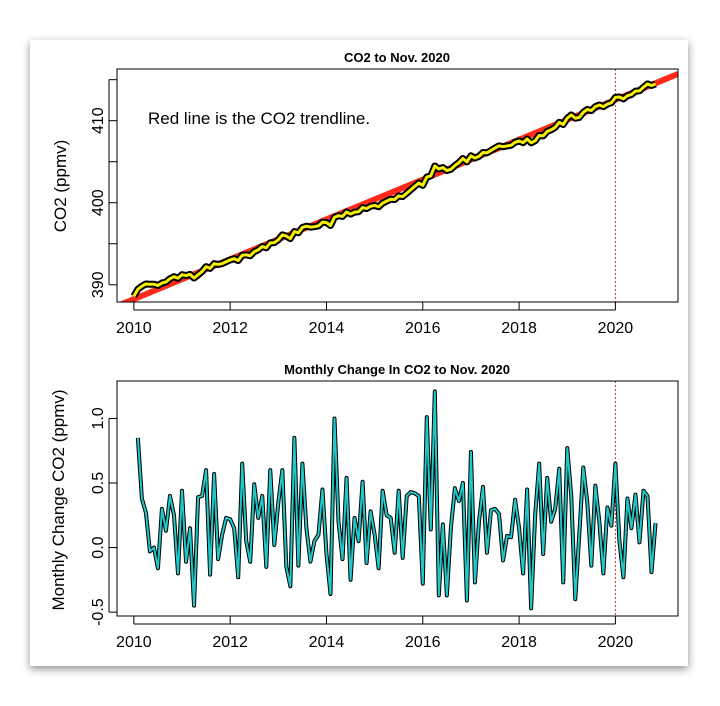 The height and width of the screenshot is (706, 720). Describe the element at coordinates (397, 369) in the screenshot. I see `bottom-chart-title: Monthly Change In CO2 to Nov. 2020` at that location.